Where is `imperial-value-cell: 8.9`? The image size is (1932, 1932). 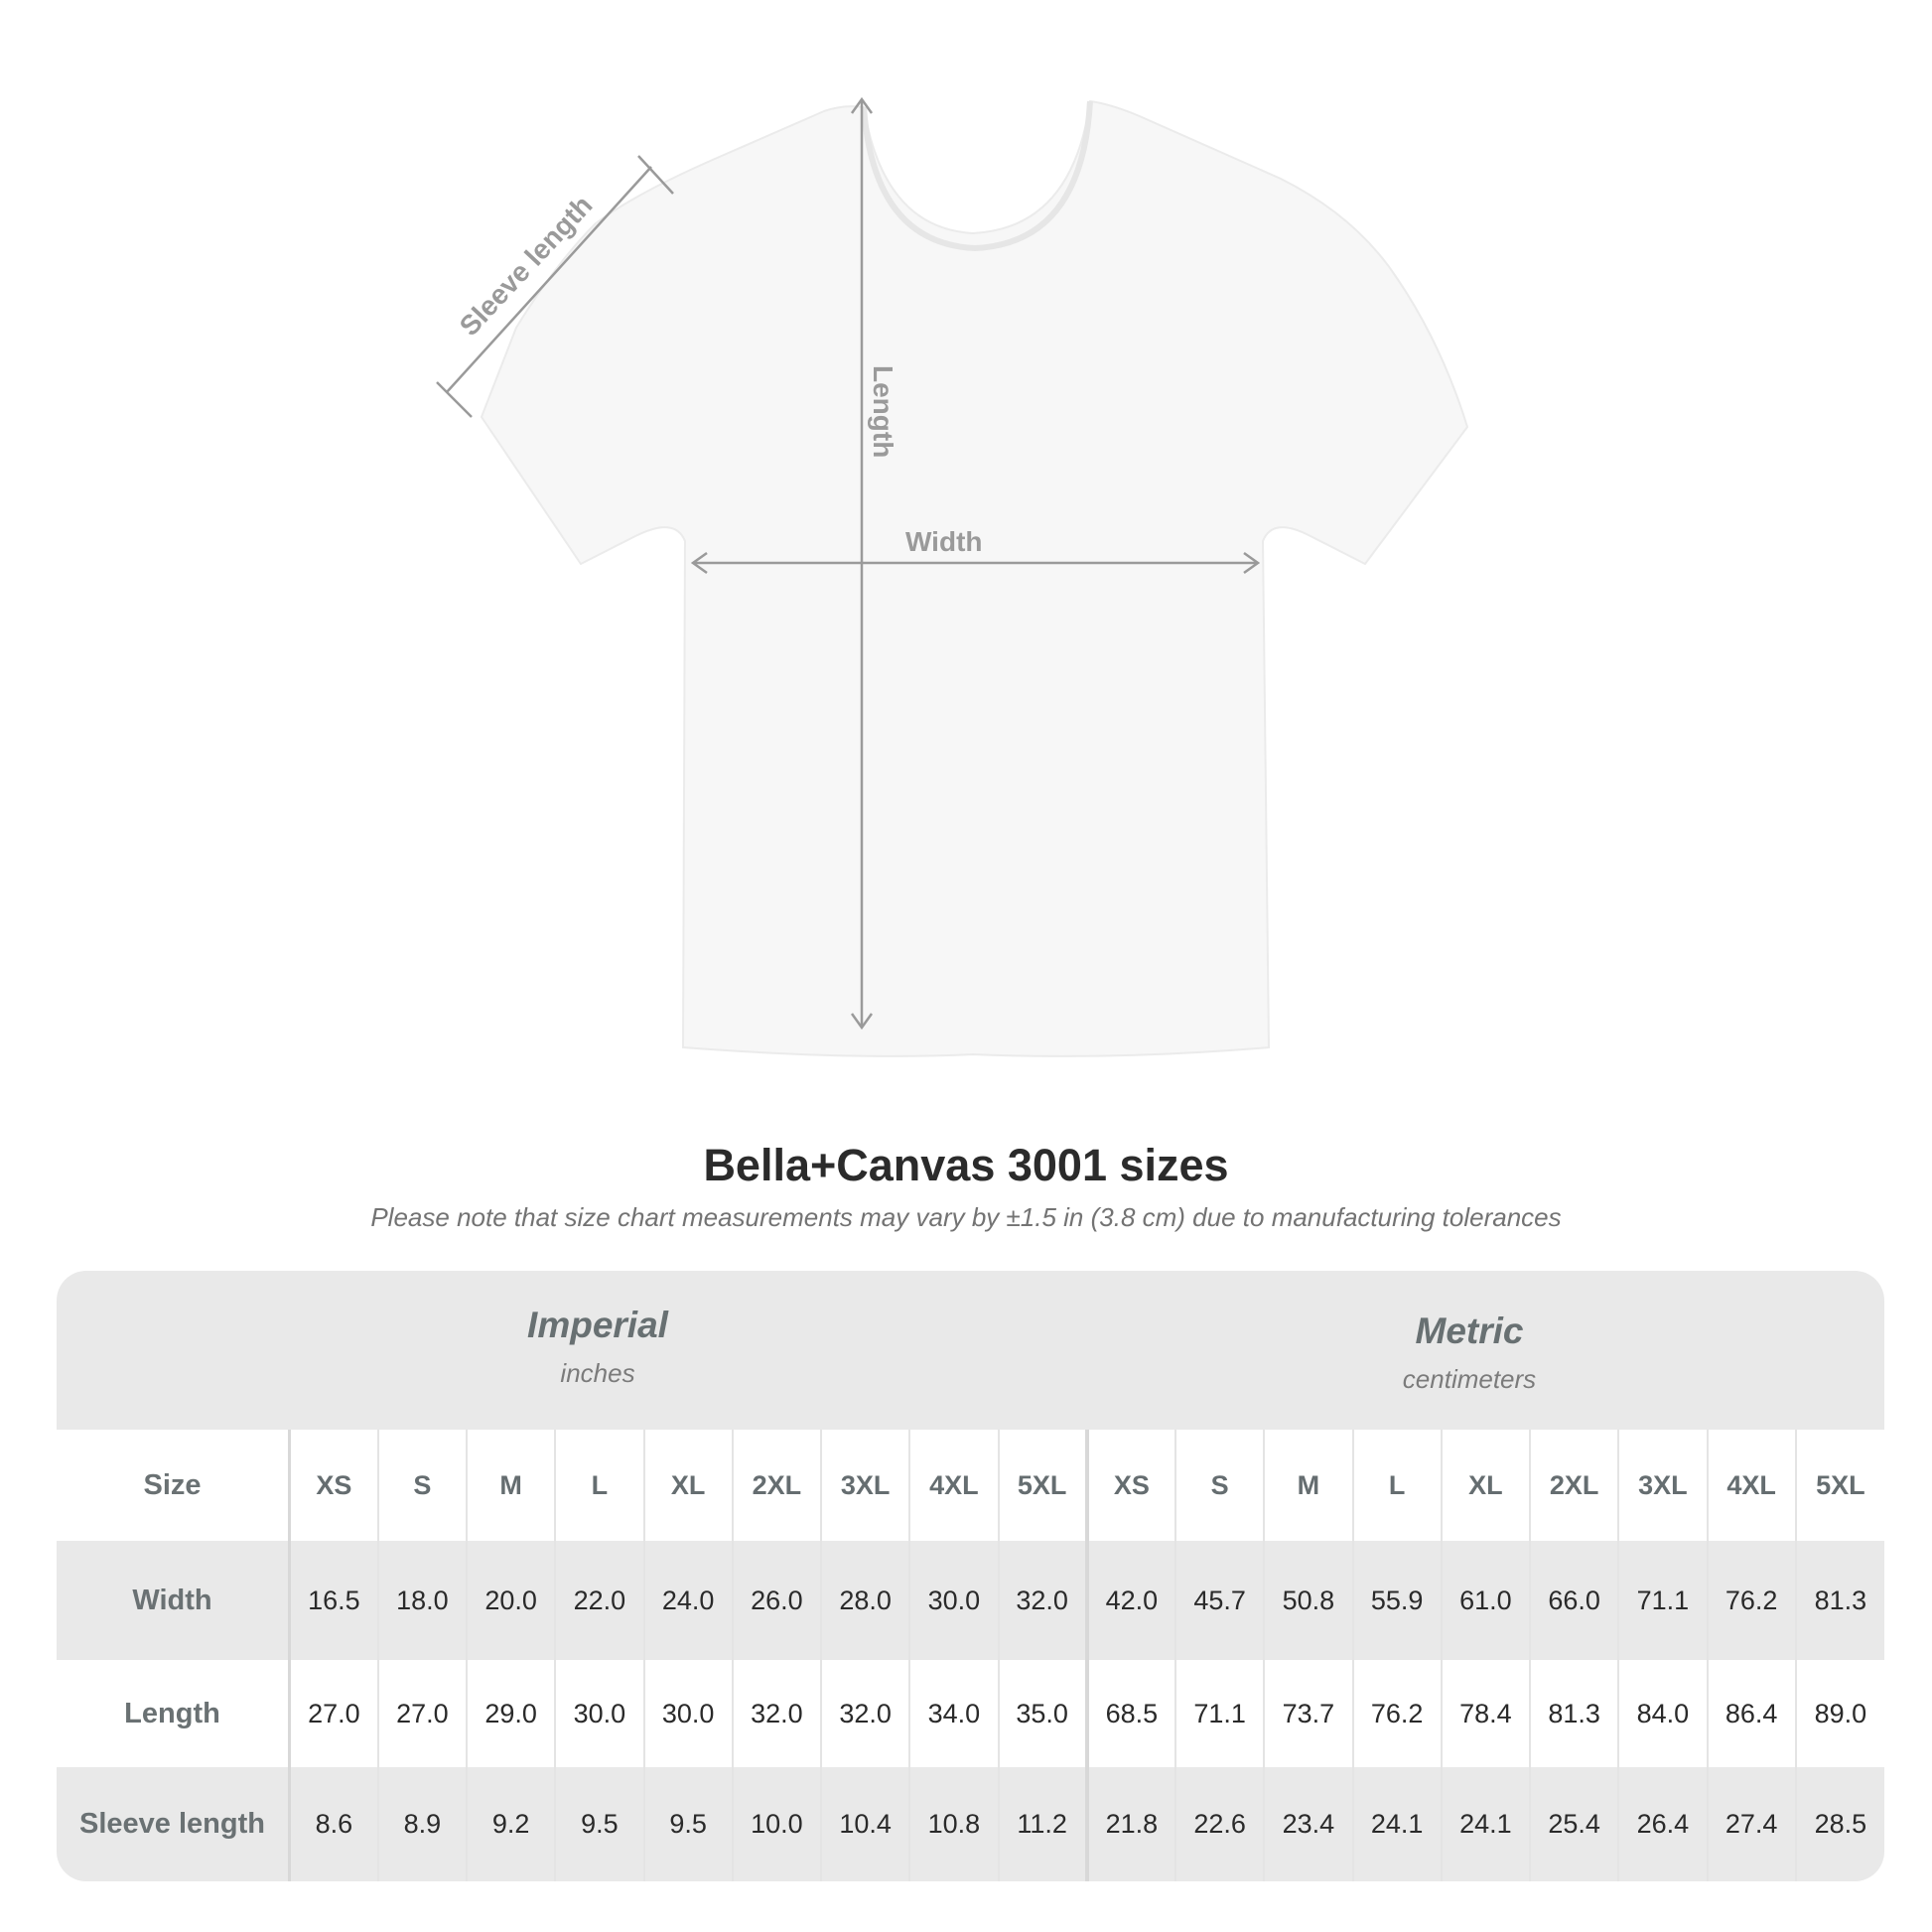
imperial-value-cell: 8.9 is located at coordinates (422, 1824).